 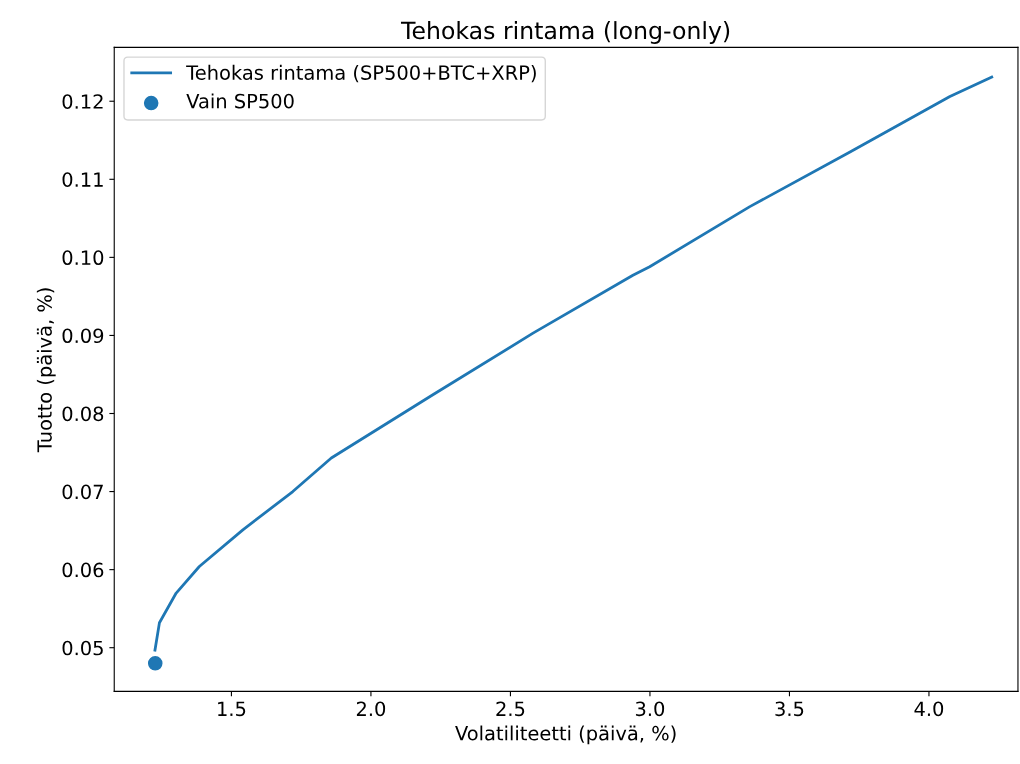 What do you see at coordinates (361, 73) in the screenshot?
I see `legend-label: Tehokas rintama (SP500+BTC+XRP)` at bounding box center [361, 73].